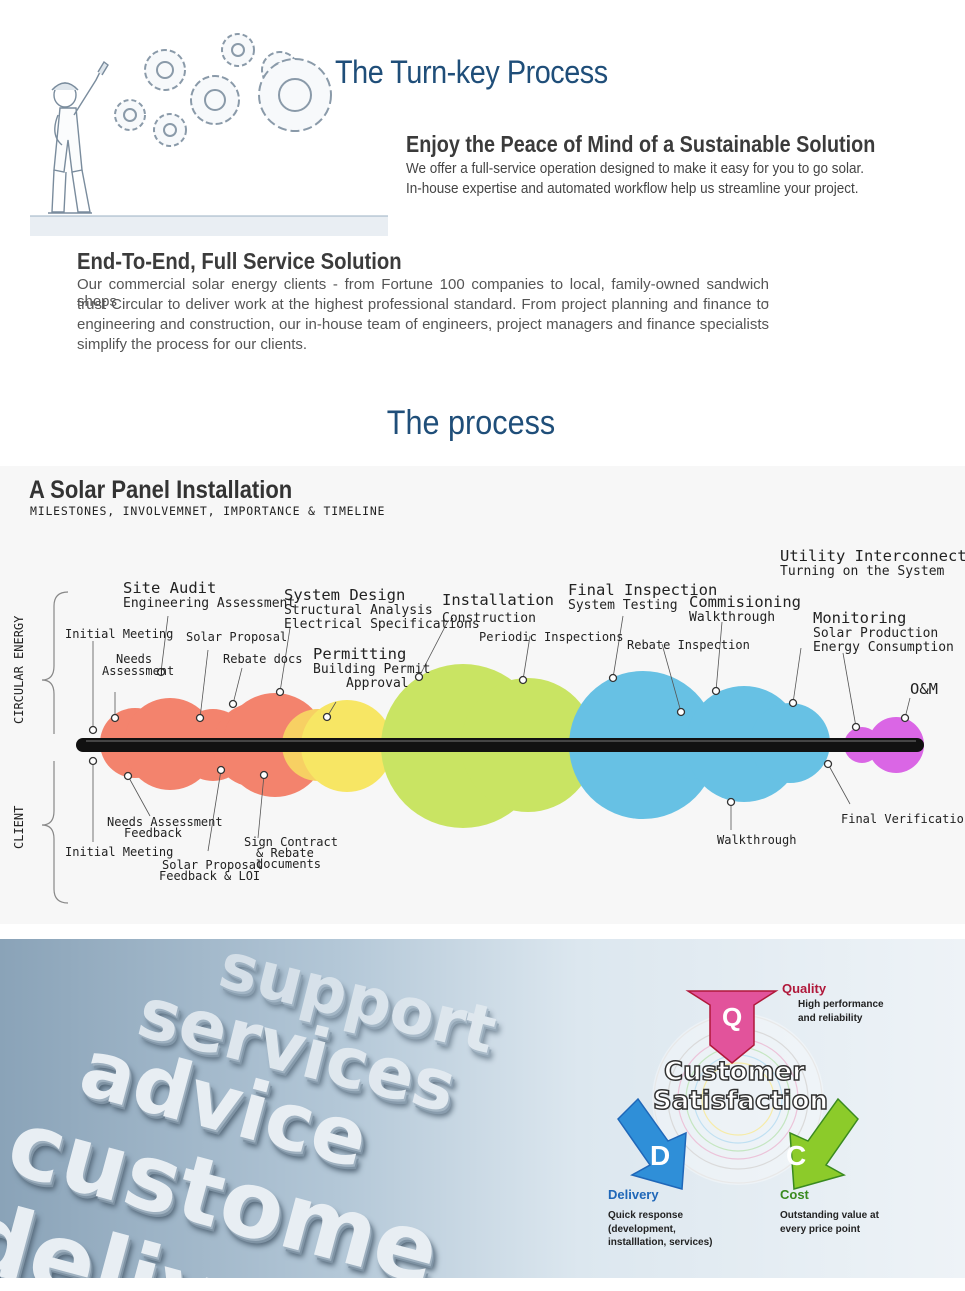 This screenshot has width=965, height=1291. What do you see at coordinates (55, 662) in the screenshot?
I see `top-brace-icon` at bounding box center [55, 662].